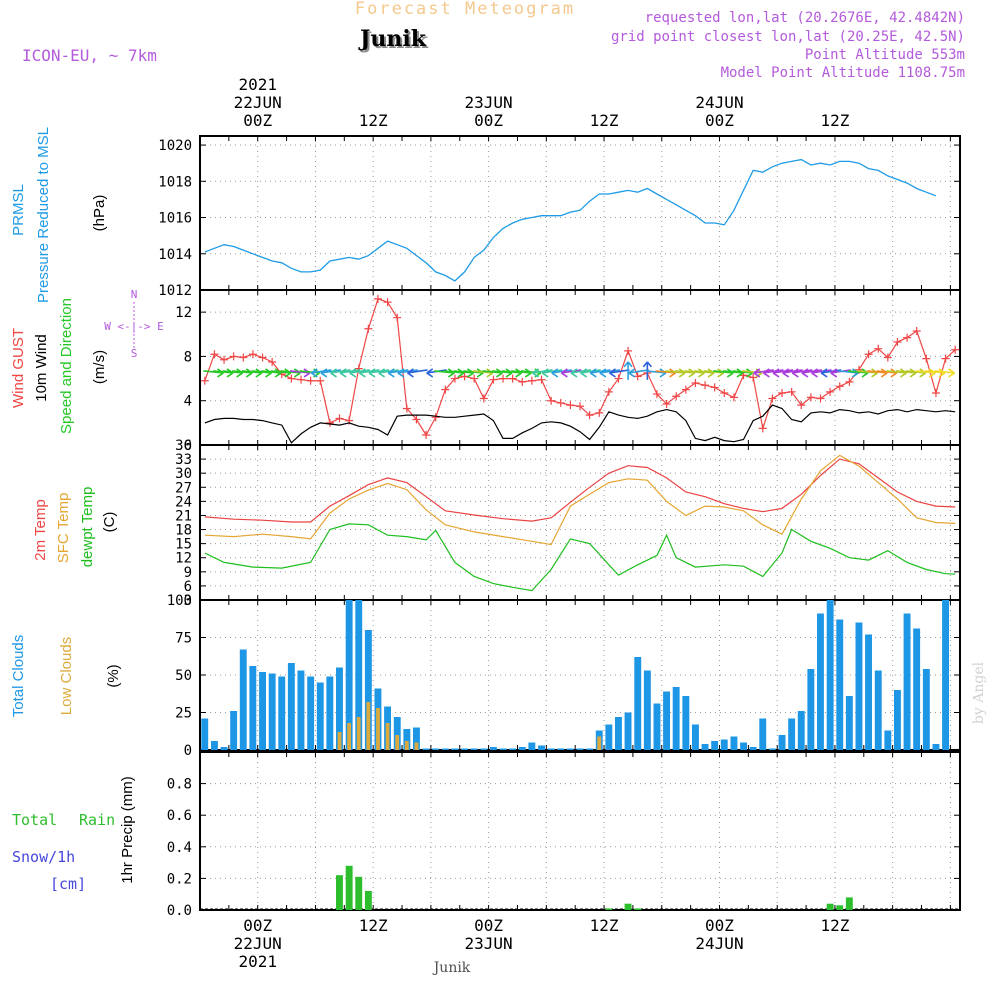 This screenshot has width=1000, height=1000. I want to click on wind-gust-label: Wind GUST, so click(18, 368).